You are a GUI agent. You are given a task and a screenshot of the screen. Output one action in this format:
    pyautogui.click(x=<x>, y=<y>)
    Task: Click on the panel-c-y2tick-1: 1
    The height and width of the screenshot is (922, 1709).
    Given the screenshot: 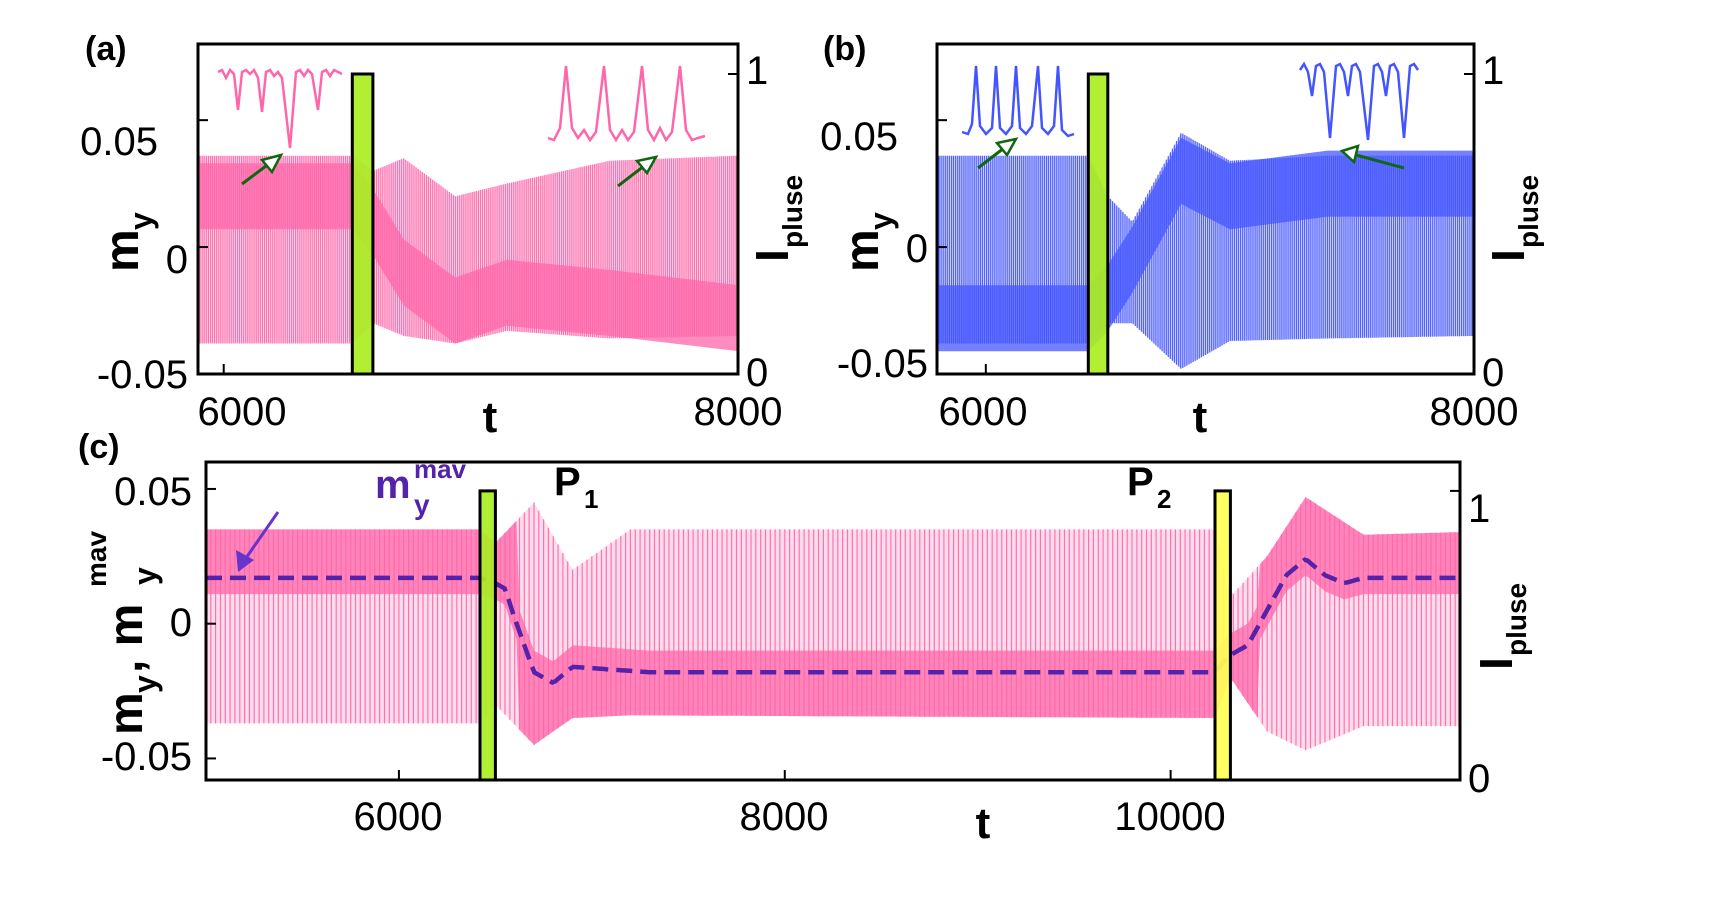 What is the action you would take?
    pyautogui.click(x=1479, y=509)
    